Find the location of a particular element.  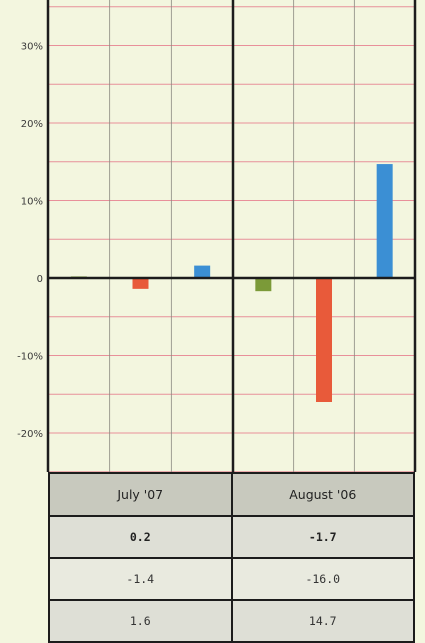

y-tick-label: 20% is located at coordinates (32, 124).